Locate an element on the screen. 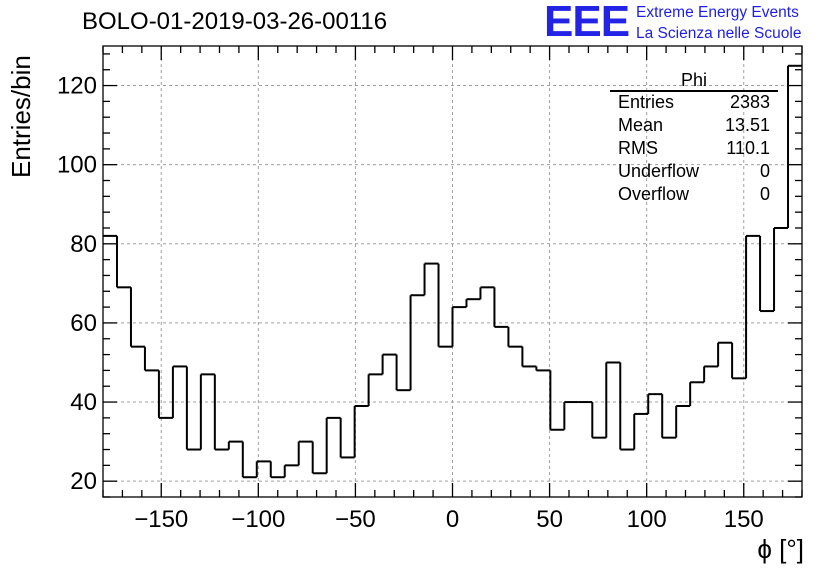  x-tick-label: 50 is located at coordinates (549, 519).